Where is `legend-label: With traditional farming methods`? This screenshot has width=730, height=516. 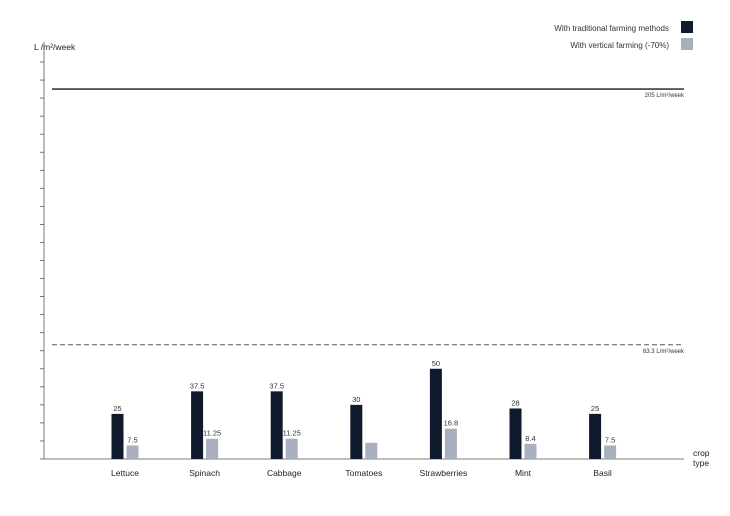 legend-label: With traditional farming methods is located at coordinates (611, 28).